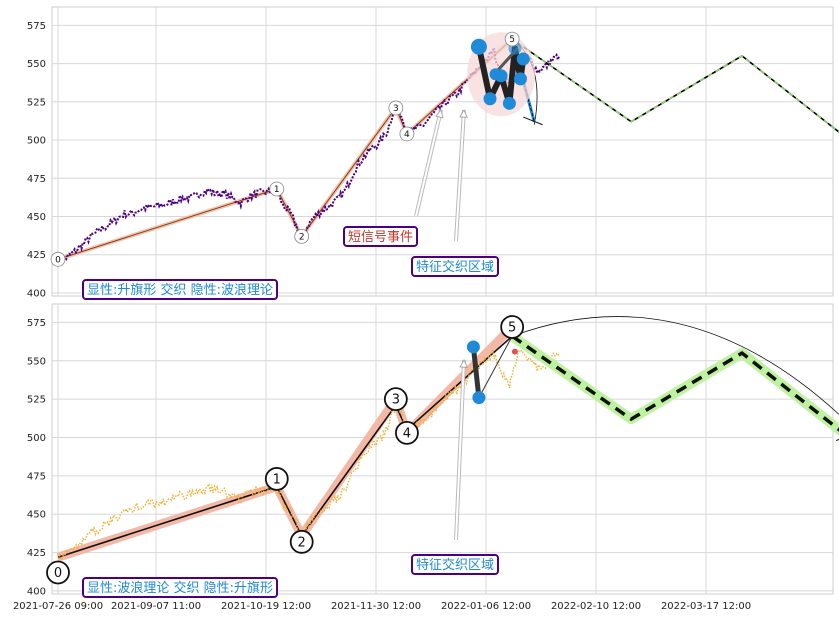 This screenshot has height=621, width=839. Describe the element at coordinates (476, 372) in the screenshot. I see `flag-path` at that location.